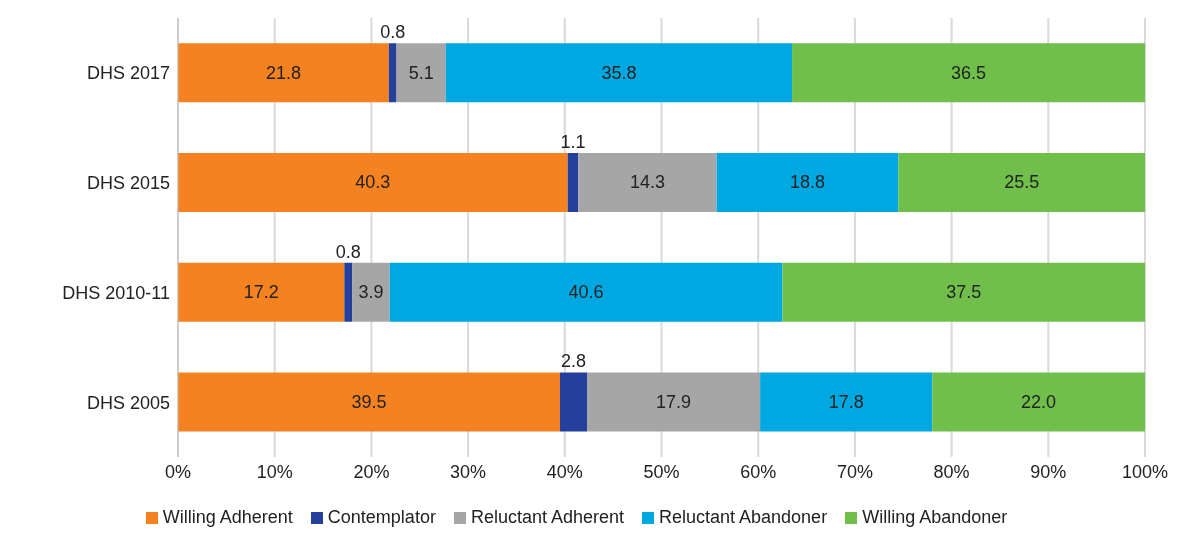 This screenshot has height=546, width=1183. What do you see at coordinates (128, 73) in the screenshot?
I see `y-tick-label: DHS 2017` at bounding box center [128, 73].